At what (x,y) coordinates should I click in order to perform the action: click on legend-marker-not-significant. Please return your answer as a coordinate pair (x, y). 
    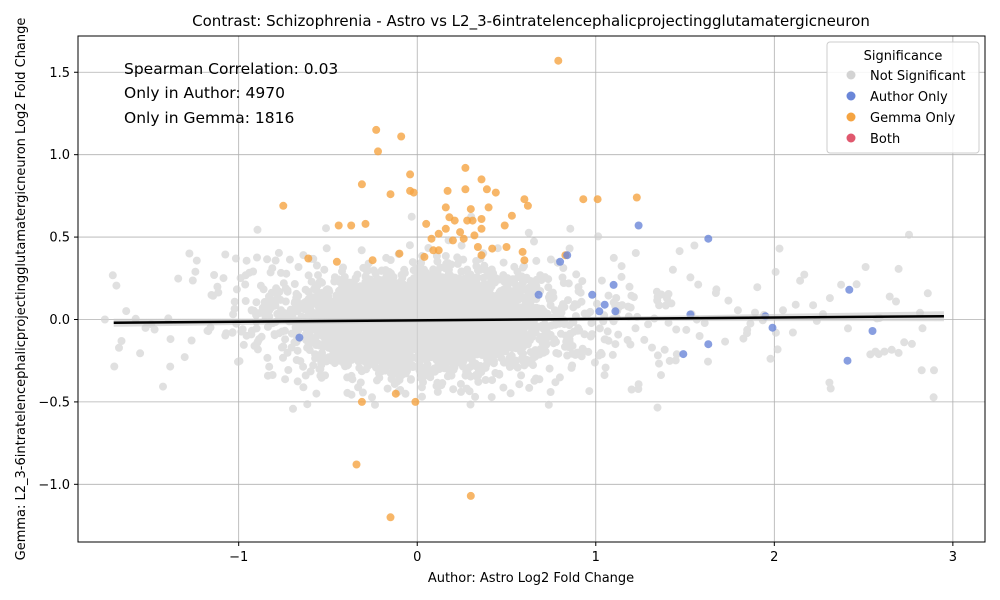
    Looking at the image, I should click on (851, 75).